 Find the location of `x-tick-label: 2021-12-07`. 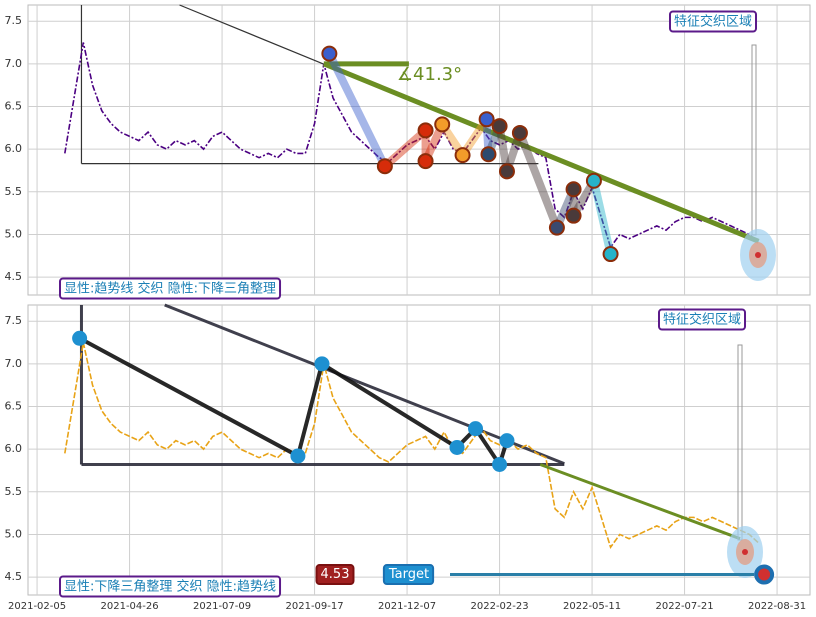

x-tick-label: 2021-12-07 is located at coordinates (407, 606).